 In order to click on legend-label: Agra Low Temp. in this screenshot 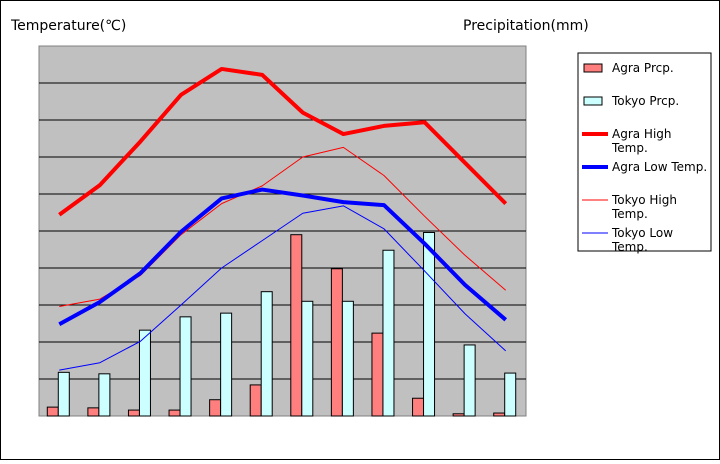, I will do `click(659, 167)`.